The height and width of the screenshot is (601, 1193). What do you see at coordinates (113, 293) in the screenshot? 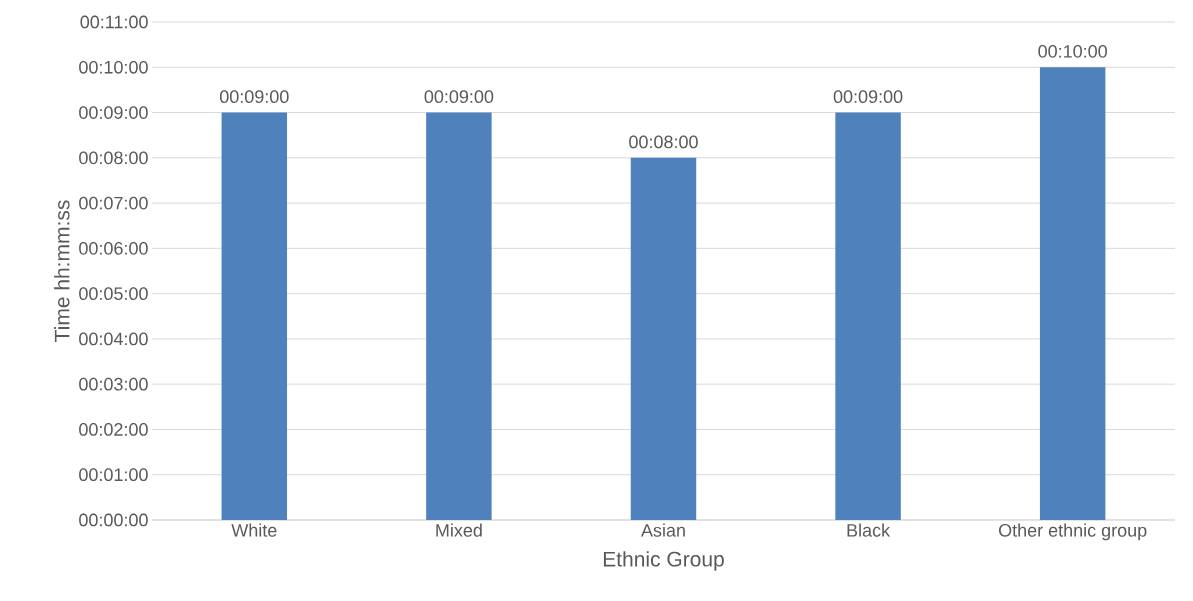
I see `y-tick-label: 00:05:00` at bounding box center [113, 293].